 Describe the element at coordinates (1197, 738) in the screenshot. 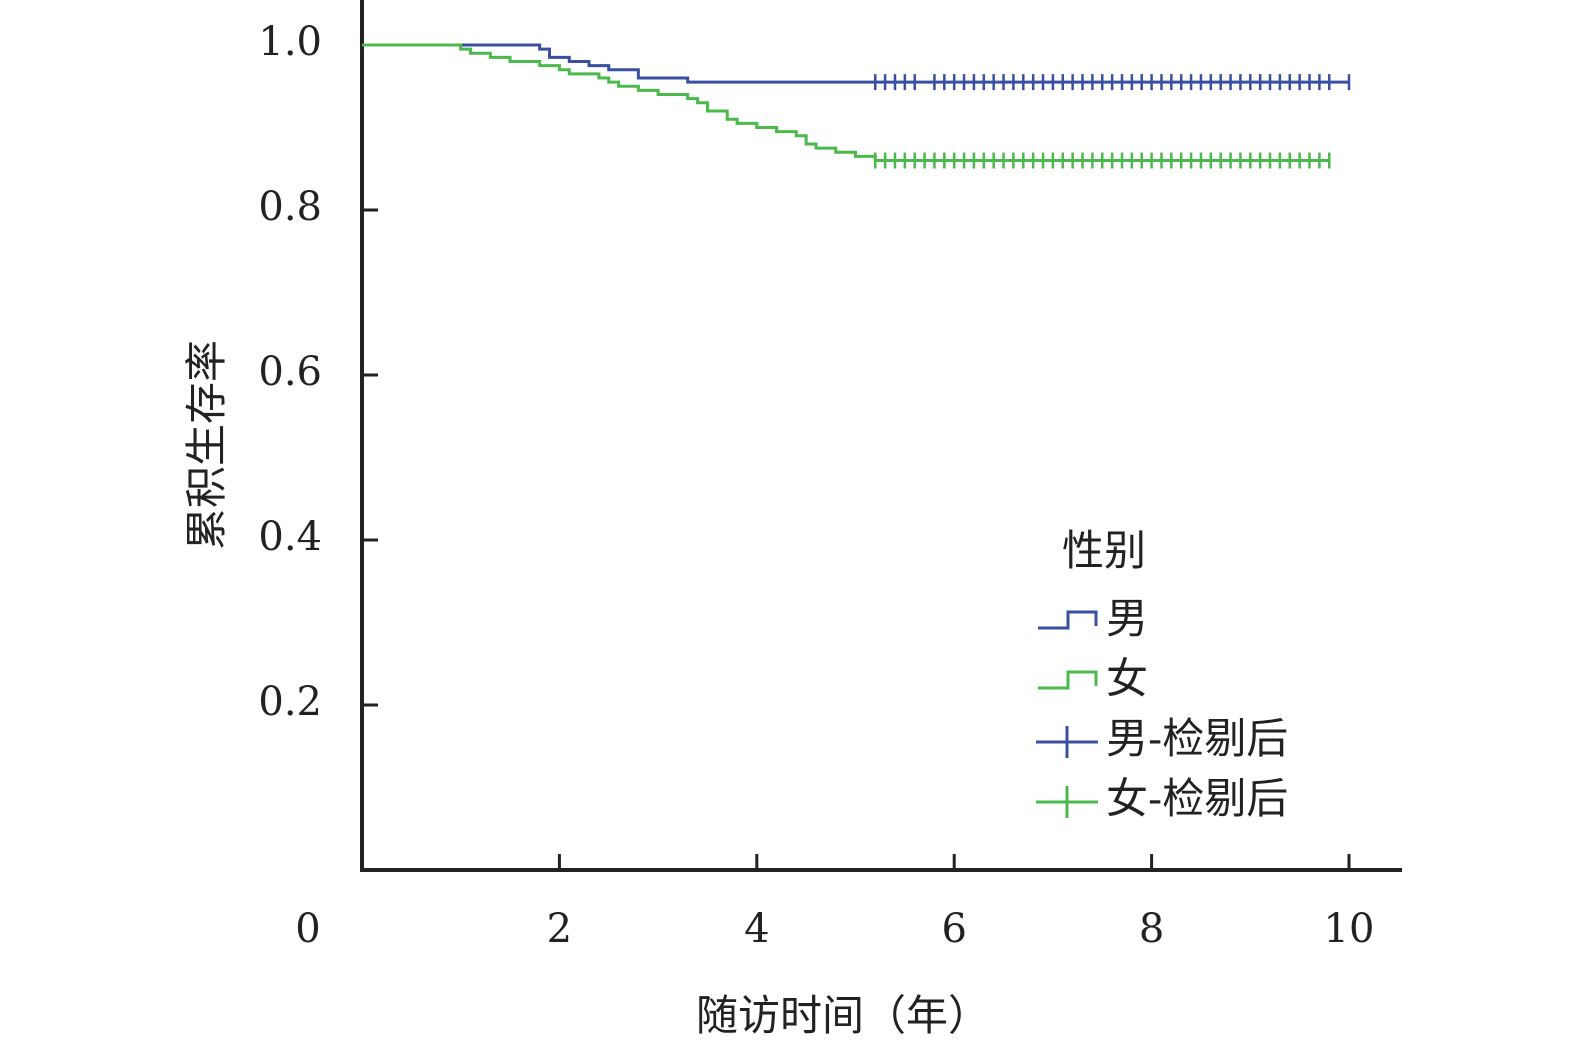

I see `legend-label: 男-检剔后` at that location.